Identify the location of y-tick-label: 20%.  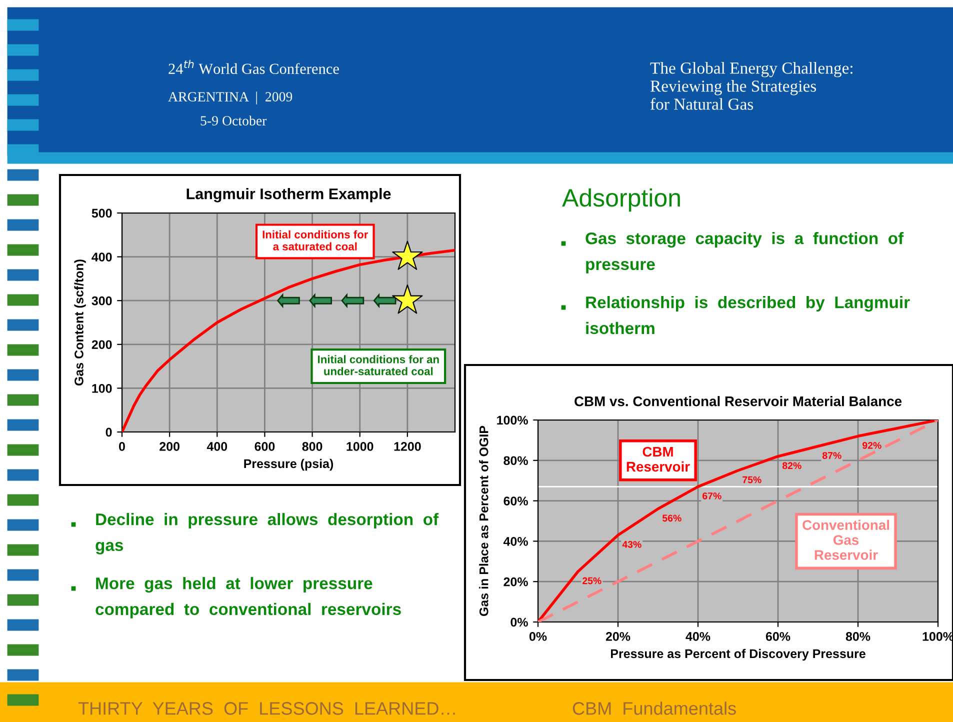
(516, 581).